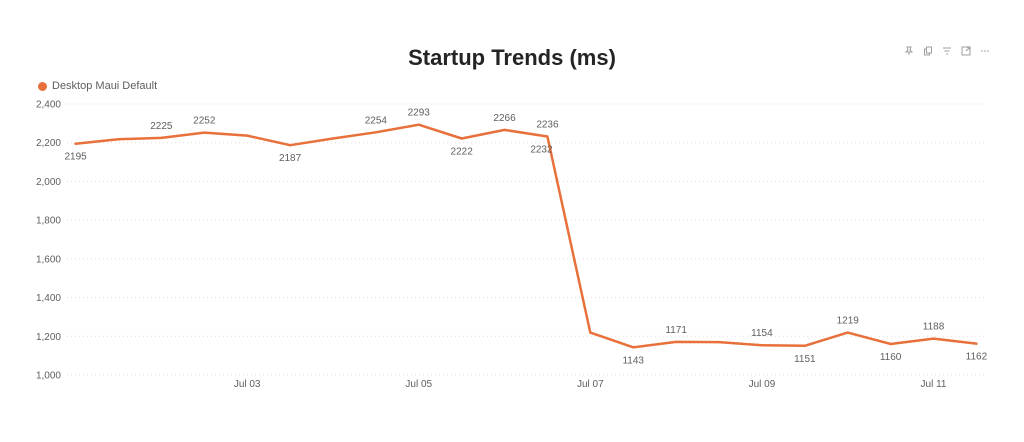 The image size is (1024, 442). I want to click on x-tick-label: Jul 05, so click(418, 384).